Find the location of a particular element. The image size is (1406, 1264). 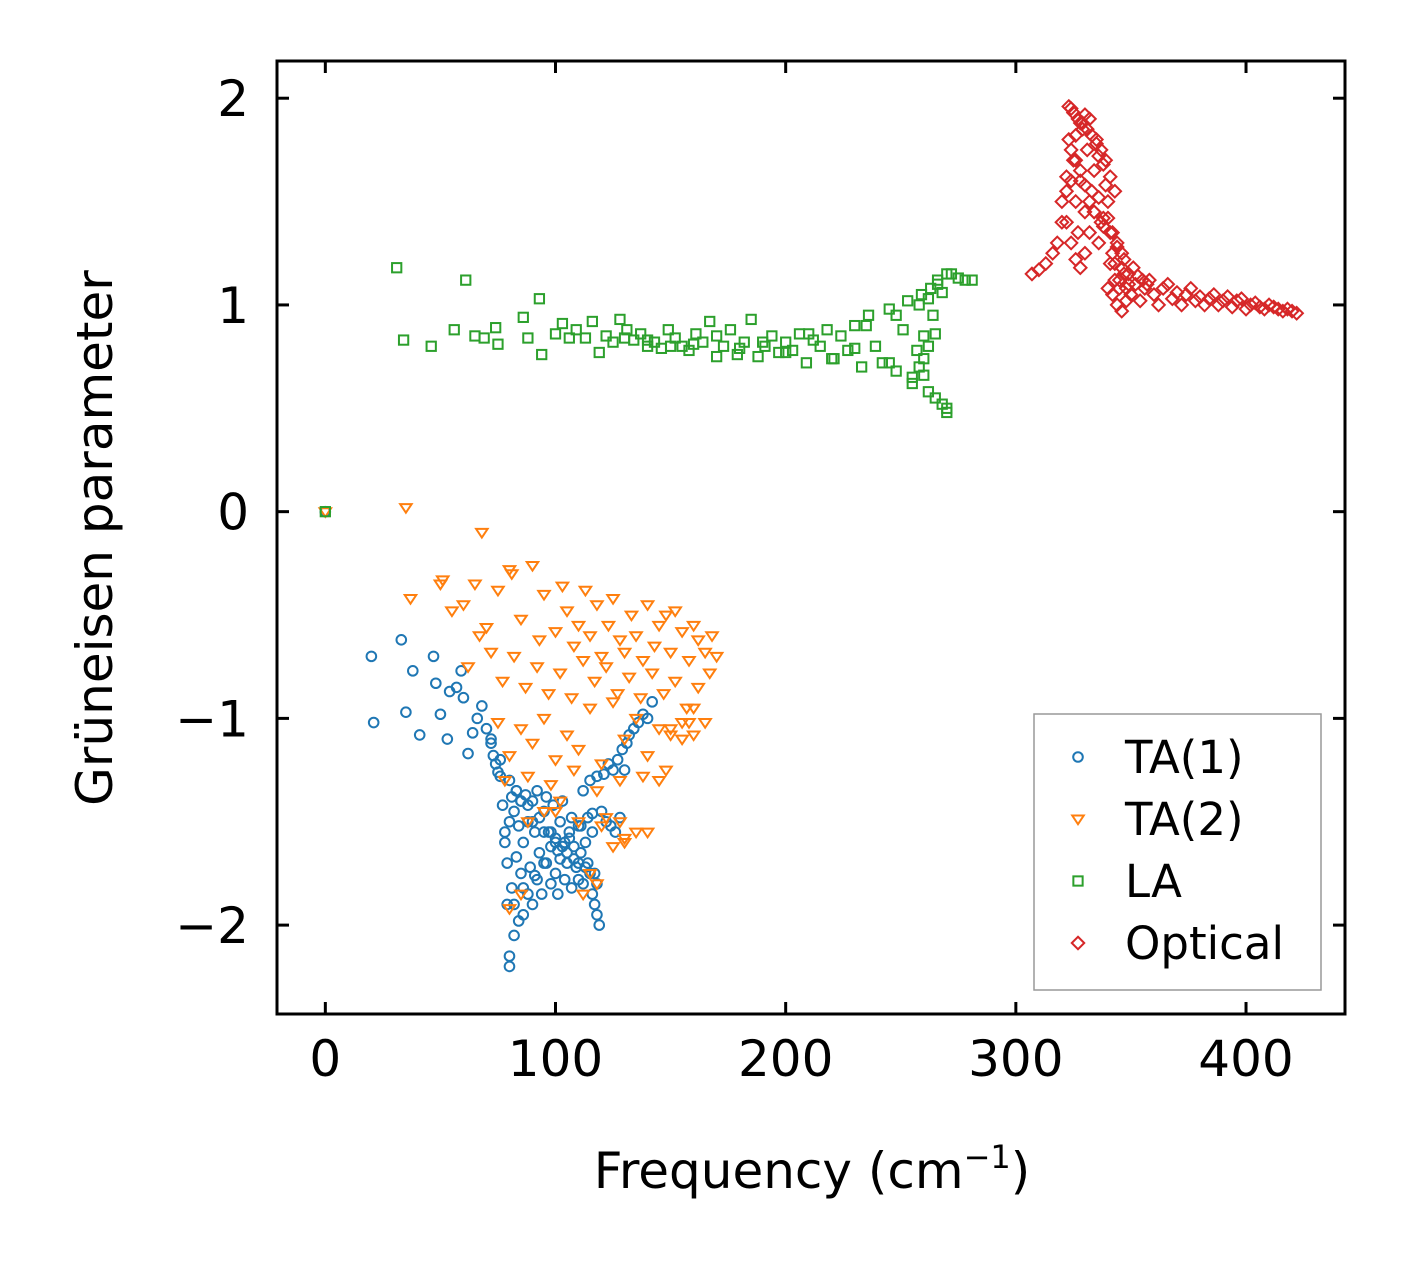

legend-label: TA(2) is located at coordinates (1184, 819).